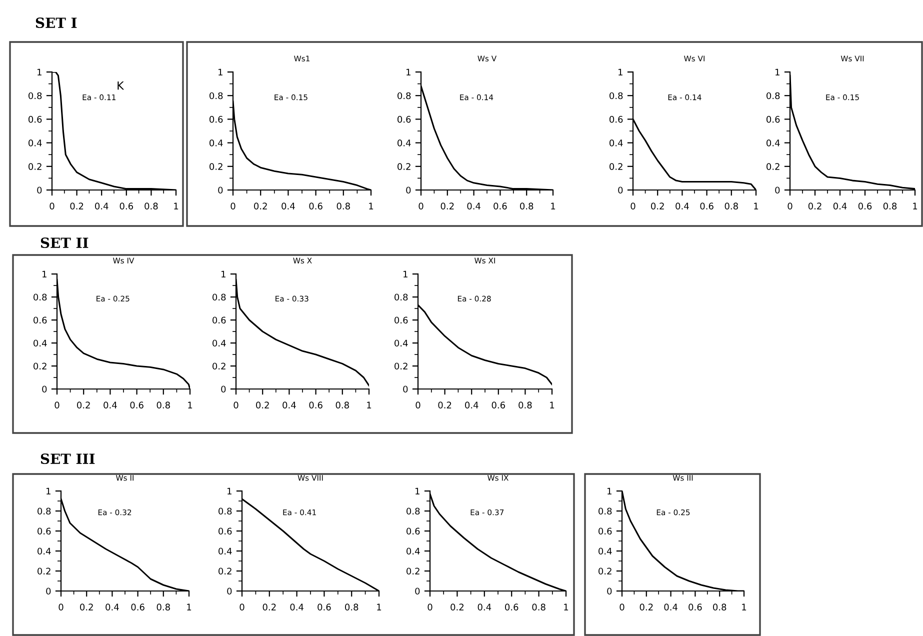  Describe the element at coordinates (67, 459) in the screenshot. I see `text: SET III` at that location.